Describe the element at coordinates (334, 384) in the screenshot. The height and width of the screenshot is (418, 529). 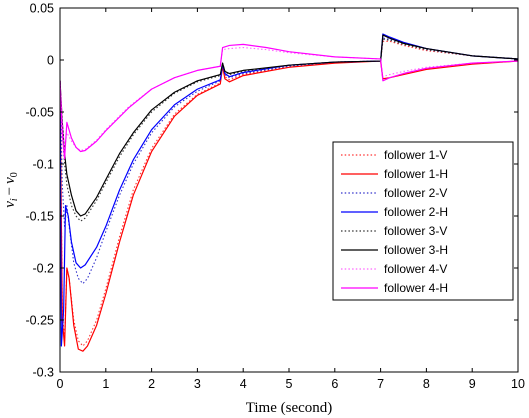
I see `x-tick-label: 6` at that location.